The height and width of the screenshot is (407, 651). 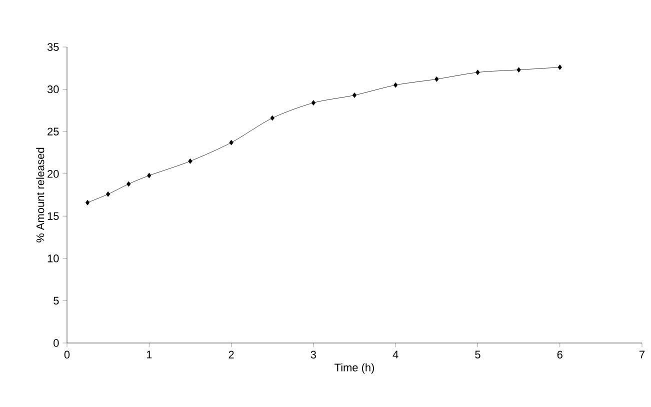 I want to click on y-axis-title: % Amount released, so click(x=40, y=195).